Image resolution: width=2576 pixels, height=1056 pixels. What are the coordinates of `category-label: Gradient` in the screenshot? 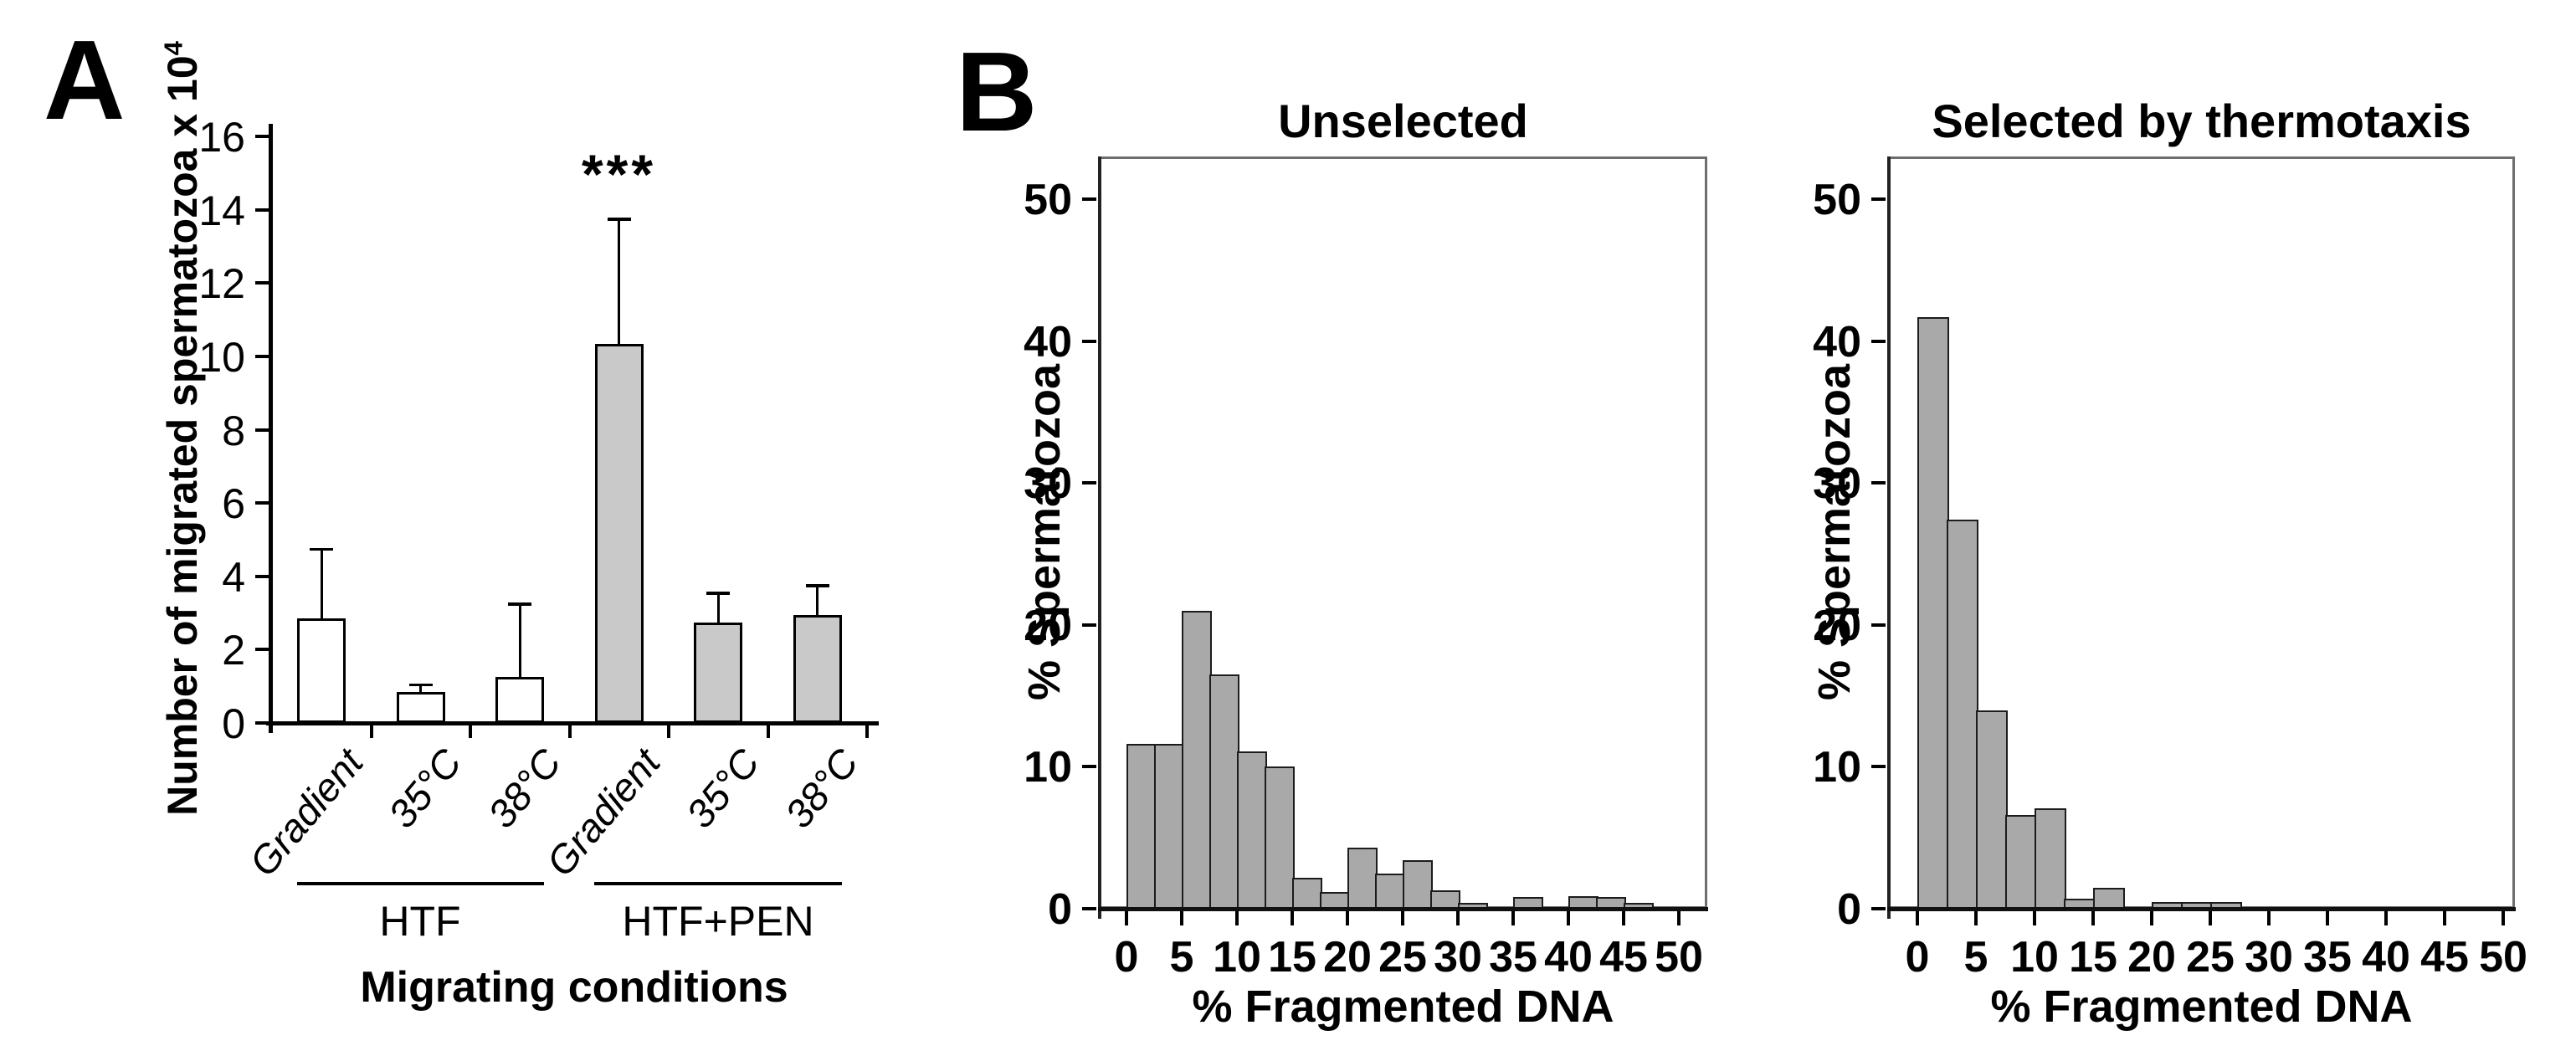 It's located at (305, 812).